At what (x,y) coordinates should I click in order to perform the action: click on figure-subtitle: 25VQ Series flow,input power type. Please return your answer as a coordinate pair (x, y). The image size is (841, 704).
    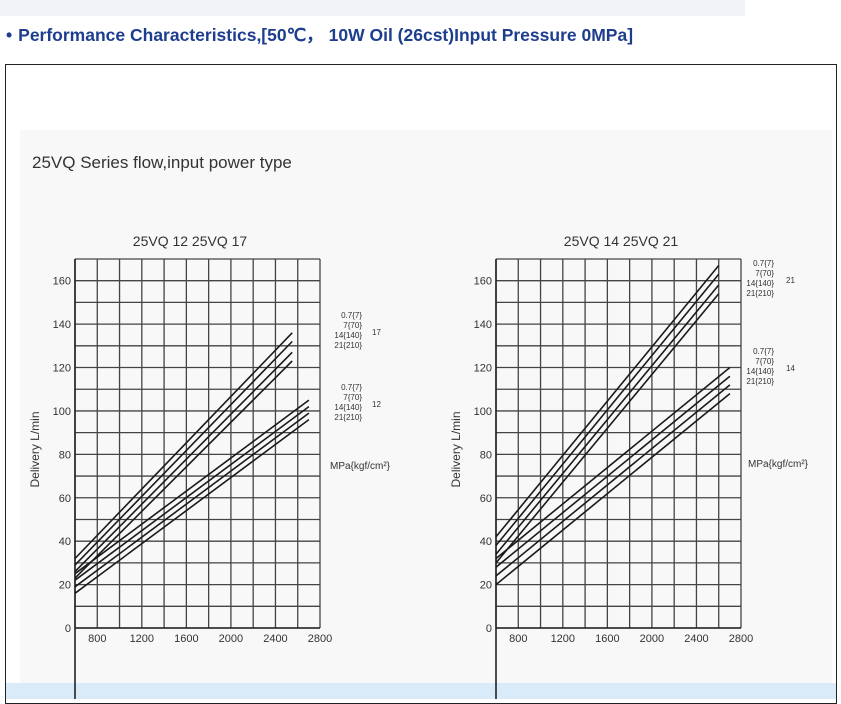
    Looking at the image, I should click on (162, 162).